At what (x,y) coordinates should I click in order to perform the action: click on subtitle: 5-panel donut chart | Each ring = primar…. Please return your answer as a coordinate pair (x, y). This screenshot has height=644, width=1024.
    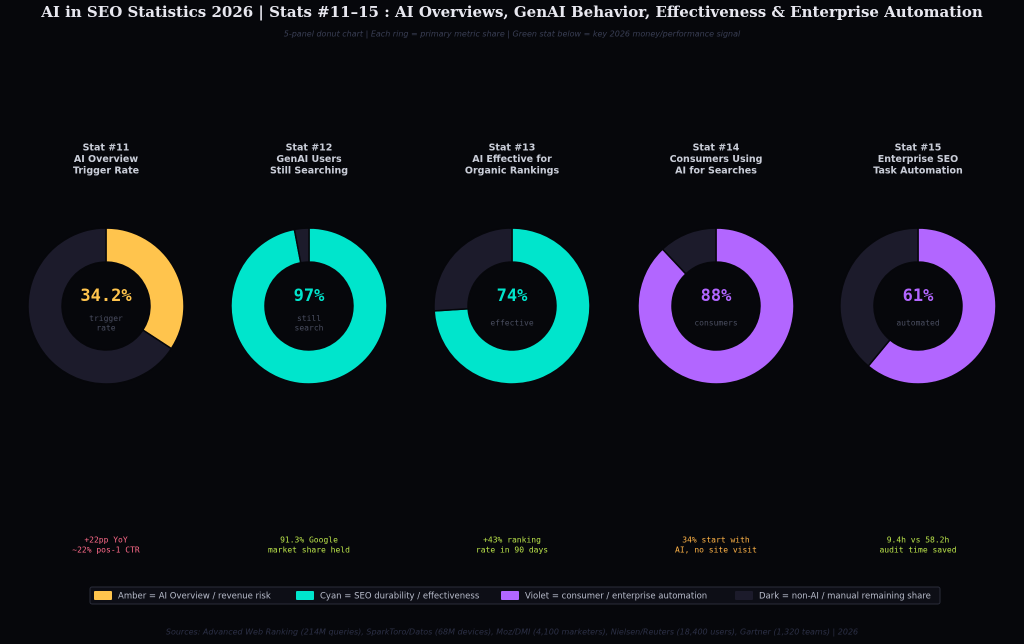
    Looking at the image, I should click on (512, 34).